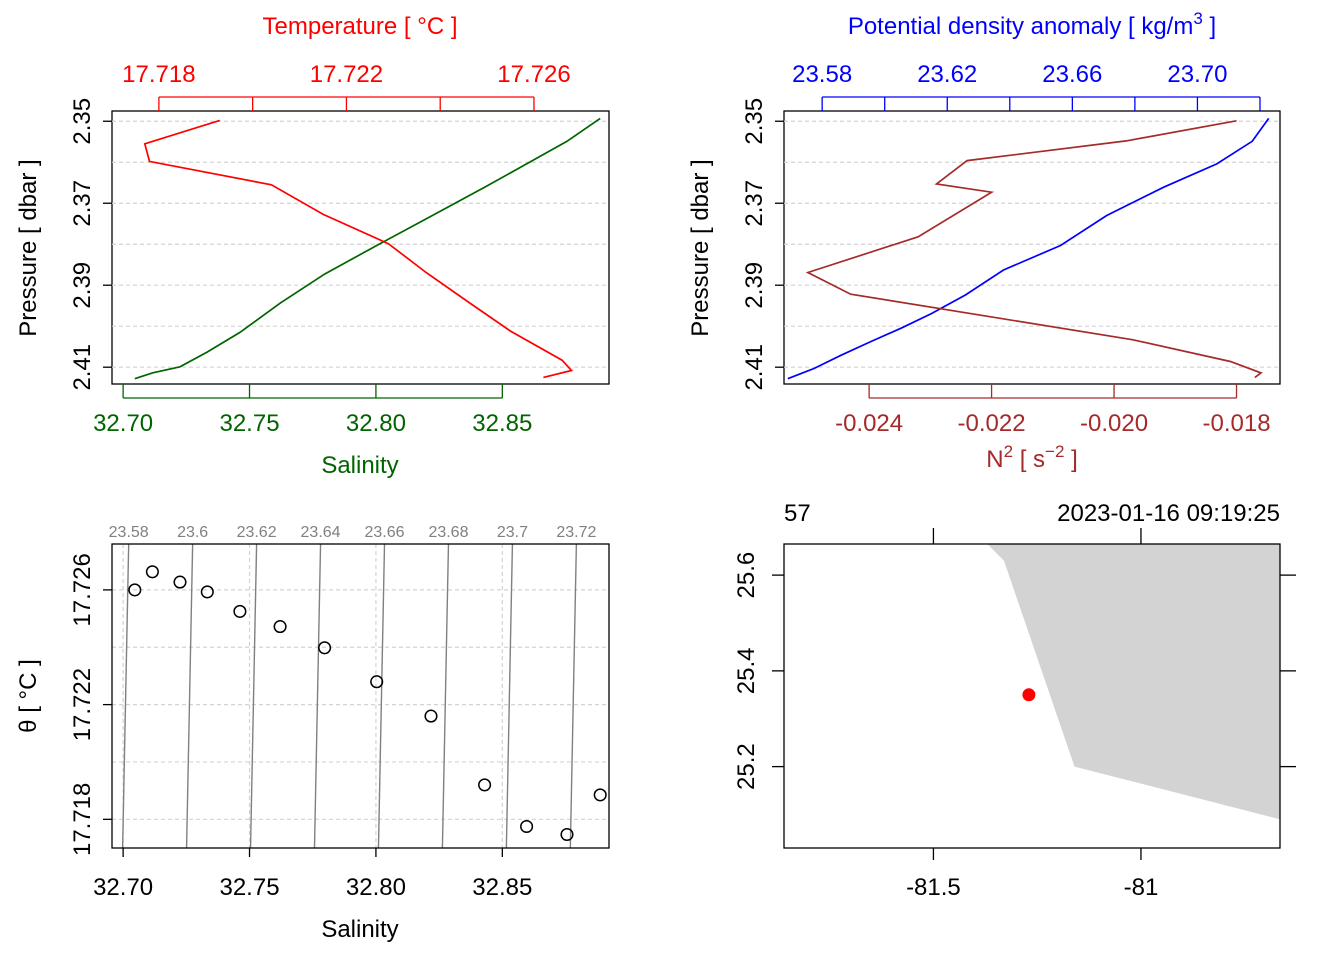  Describe the element at coordinates (869, 423) in the screenshot. I see `n2-tick-label: -0.024` at that location.